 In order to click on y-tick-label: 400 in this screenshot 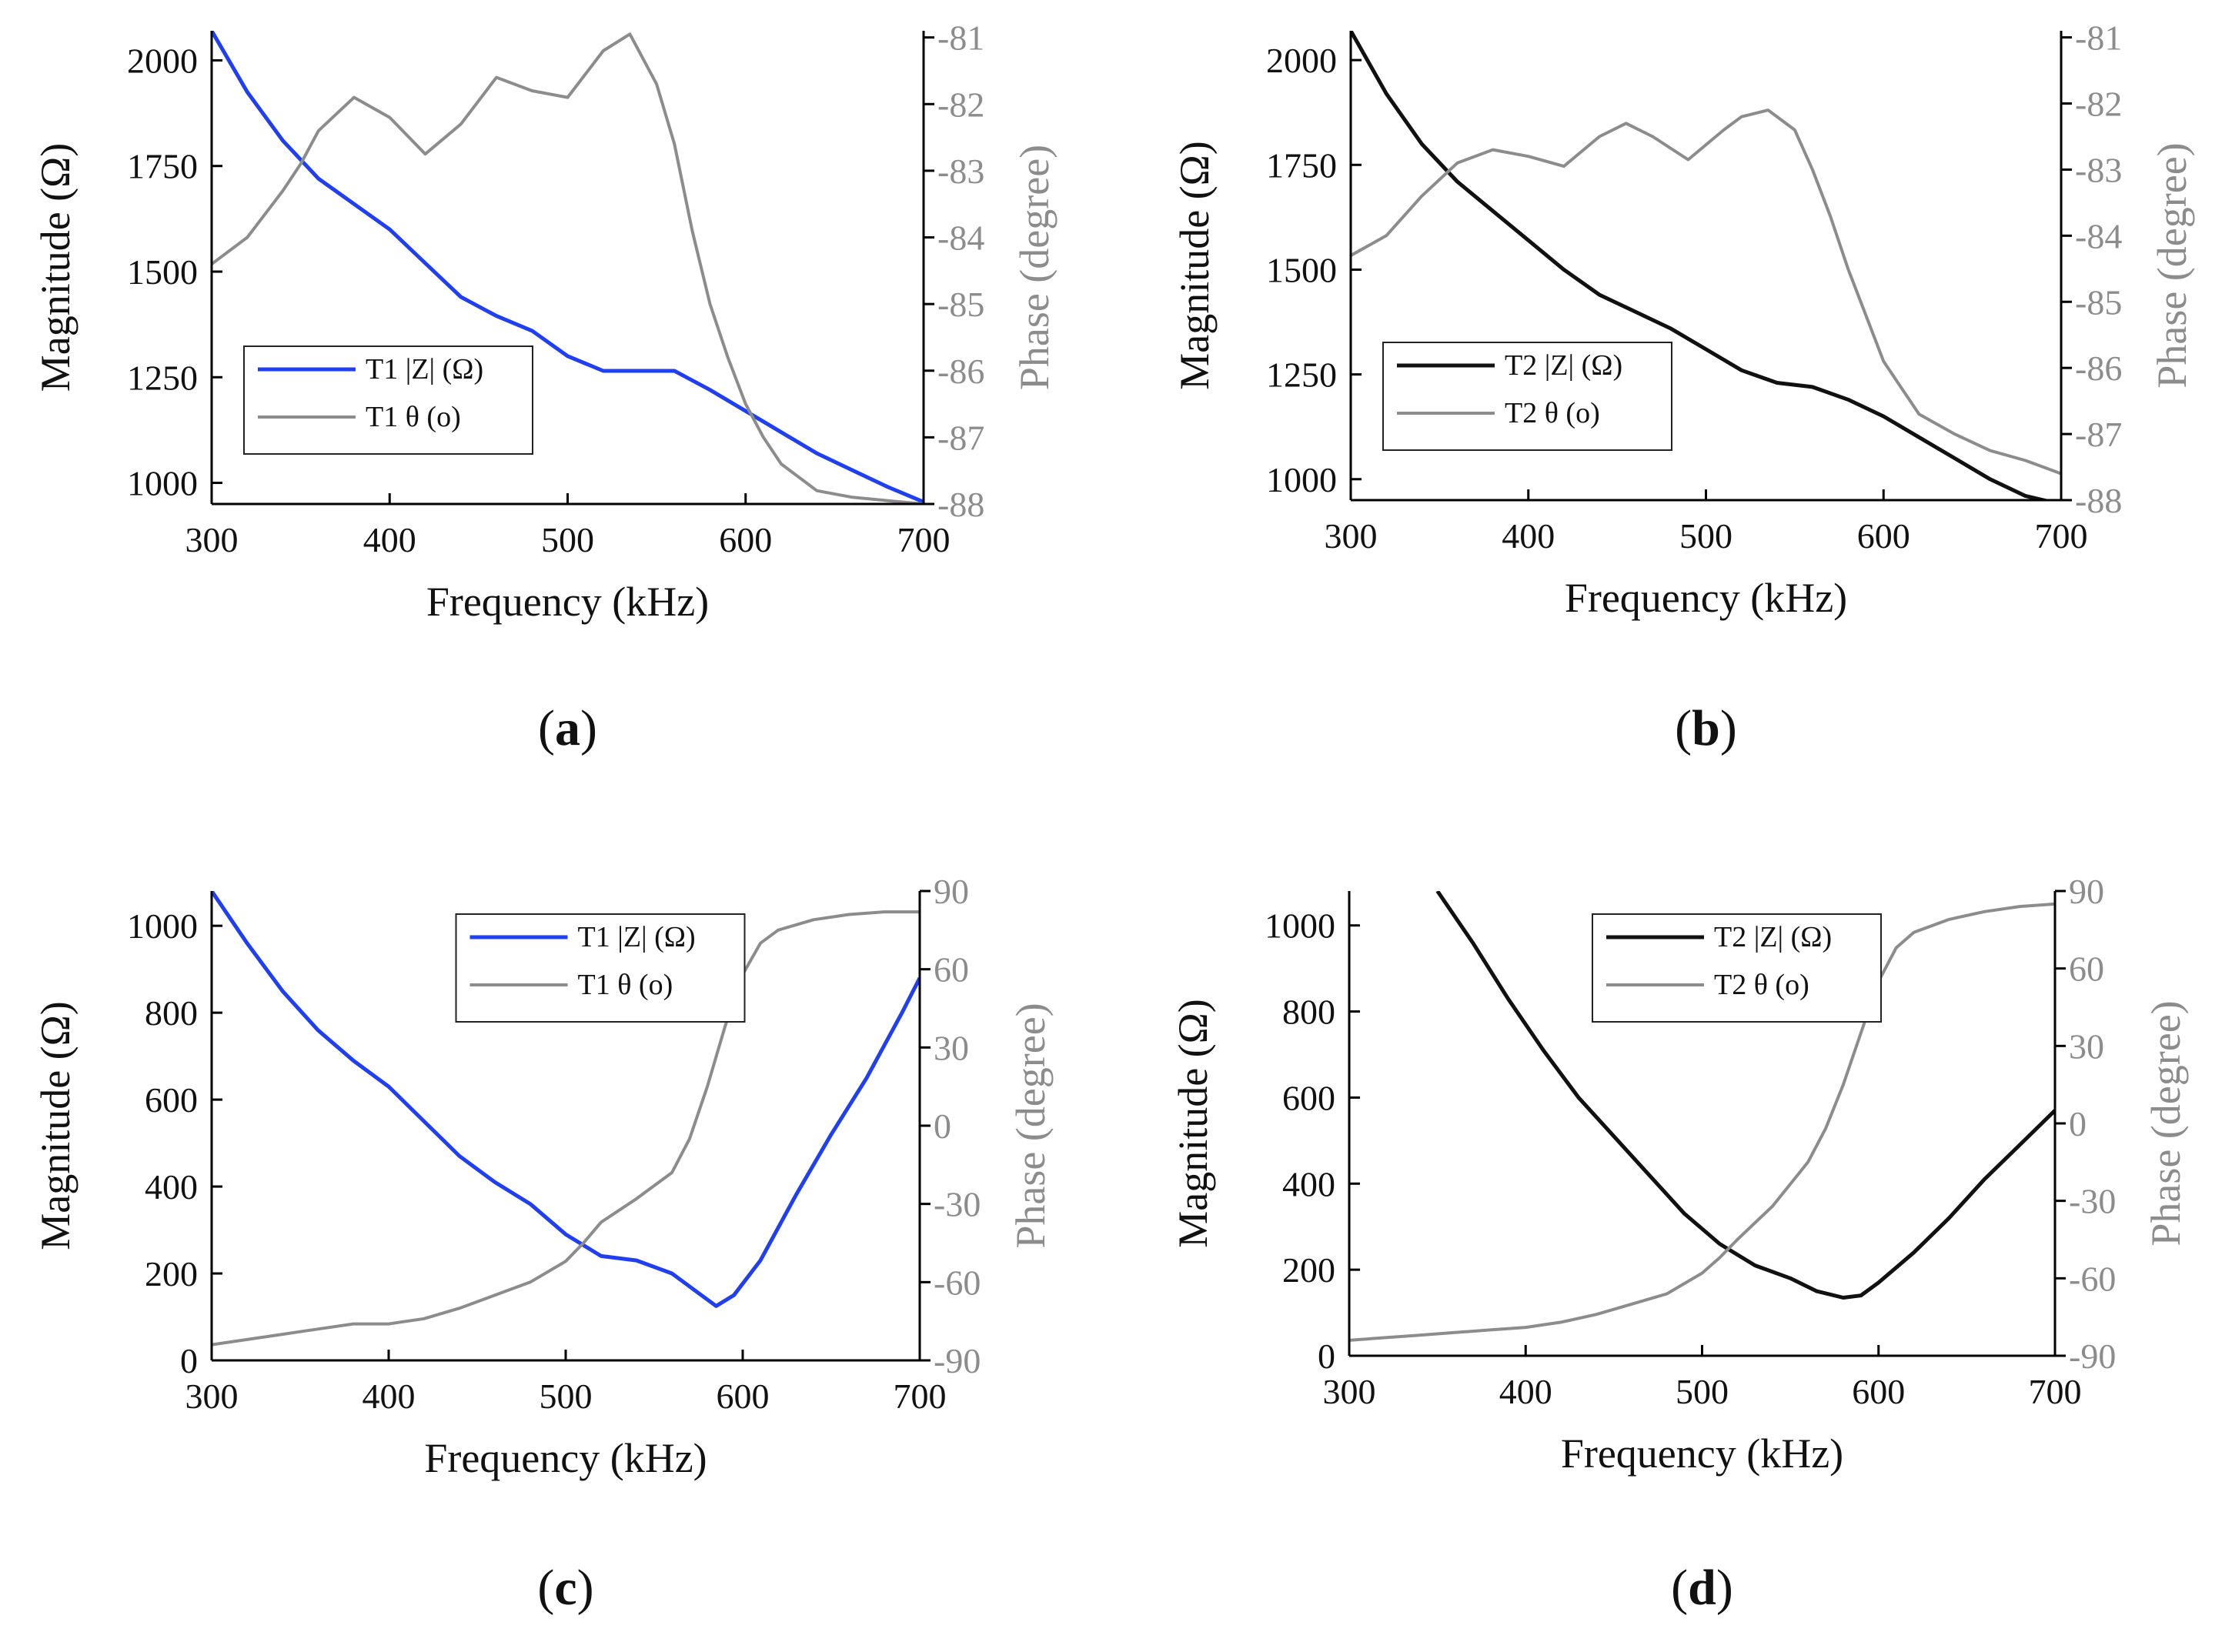, I will do `click(172, 1186)`.